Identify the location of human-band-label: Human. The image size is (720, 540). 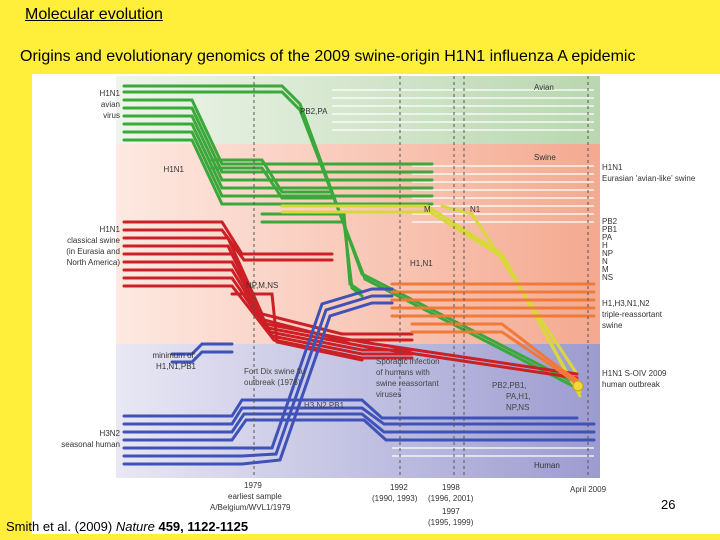
(547, 465).